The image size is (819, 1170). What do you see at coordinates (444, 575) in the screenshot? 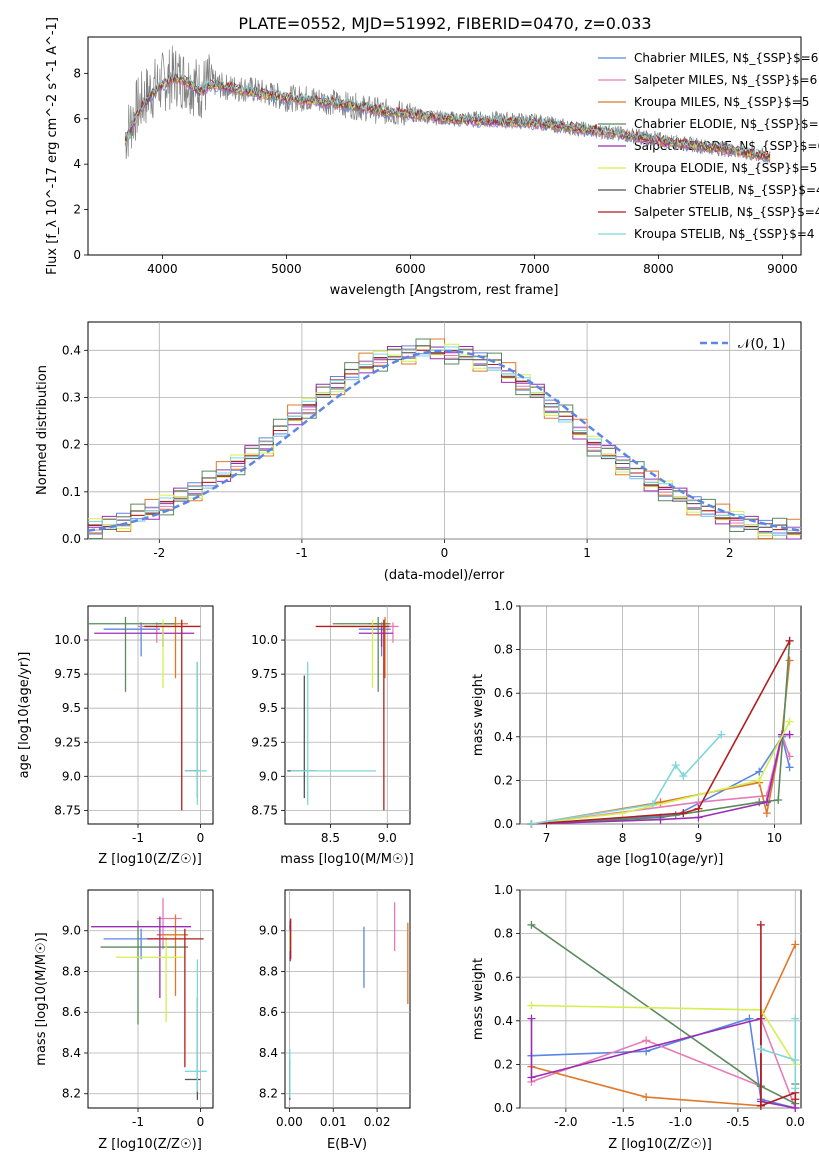
I see `histogram-xlabel: (data-model)/error` at bounding box center [444, 575].